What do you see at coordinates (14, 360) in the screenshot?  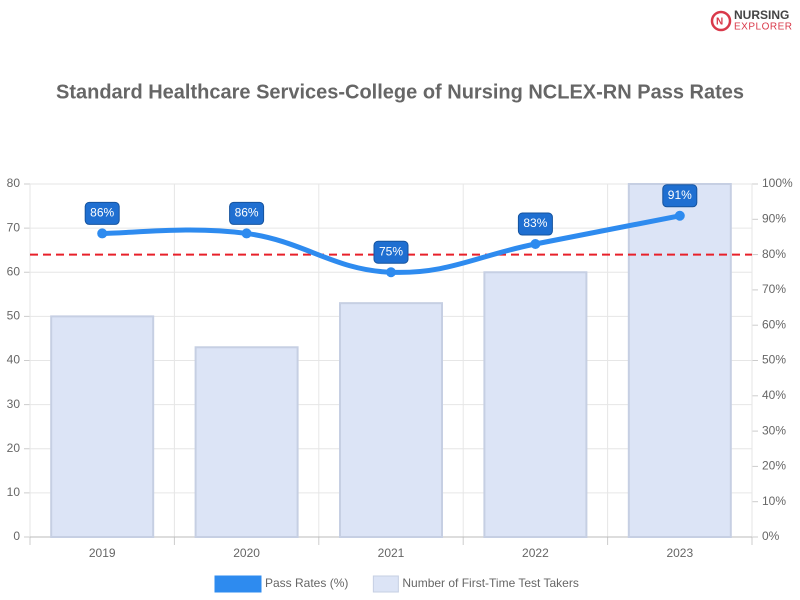 I see `y-tick-label: 40` at bounding box center [14, 360].